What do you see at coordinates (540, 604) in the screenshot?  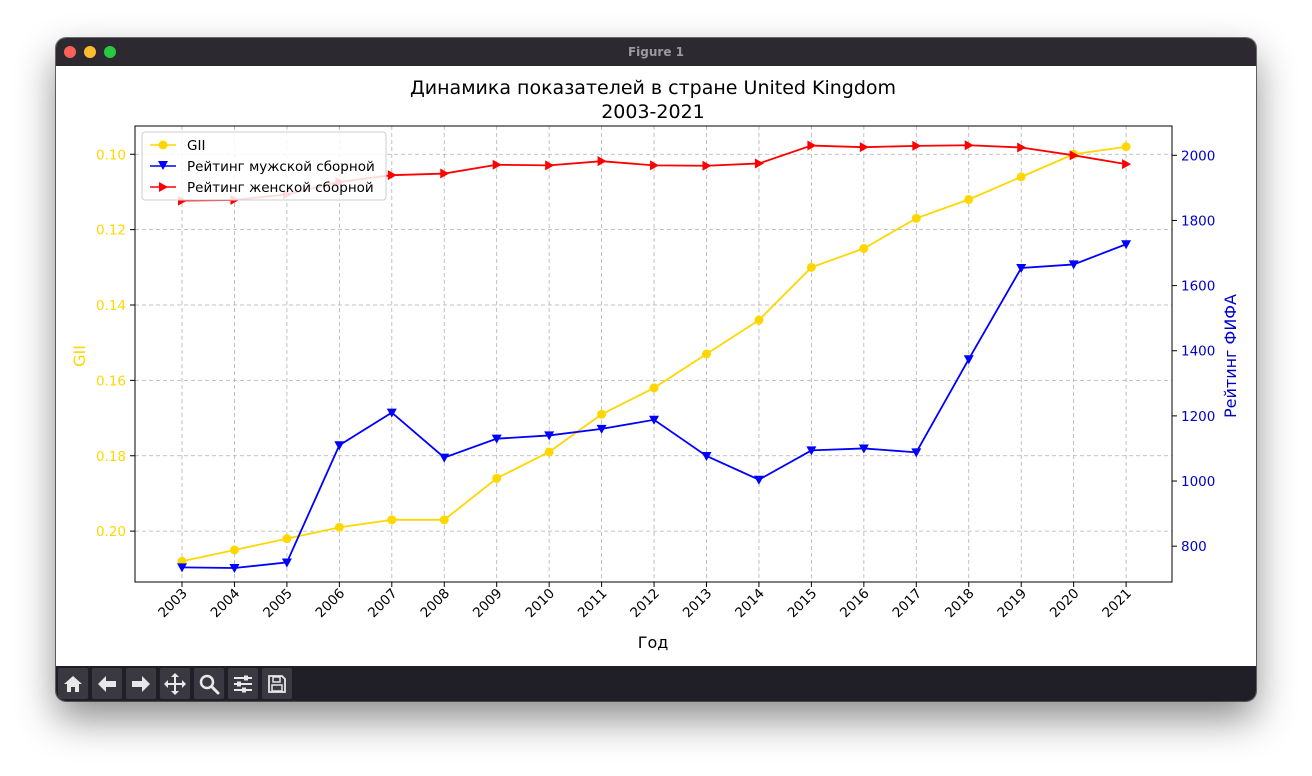 I see `x-tick-label: 2010` at bounding box center [540, 604].